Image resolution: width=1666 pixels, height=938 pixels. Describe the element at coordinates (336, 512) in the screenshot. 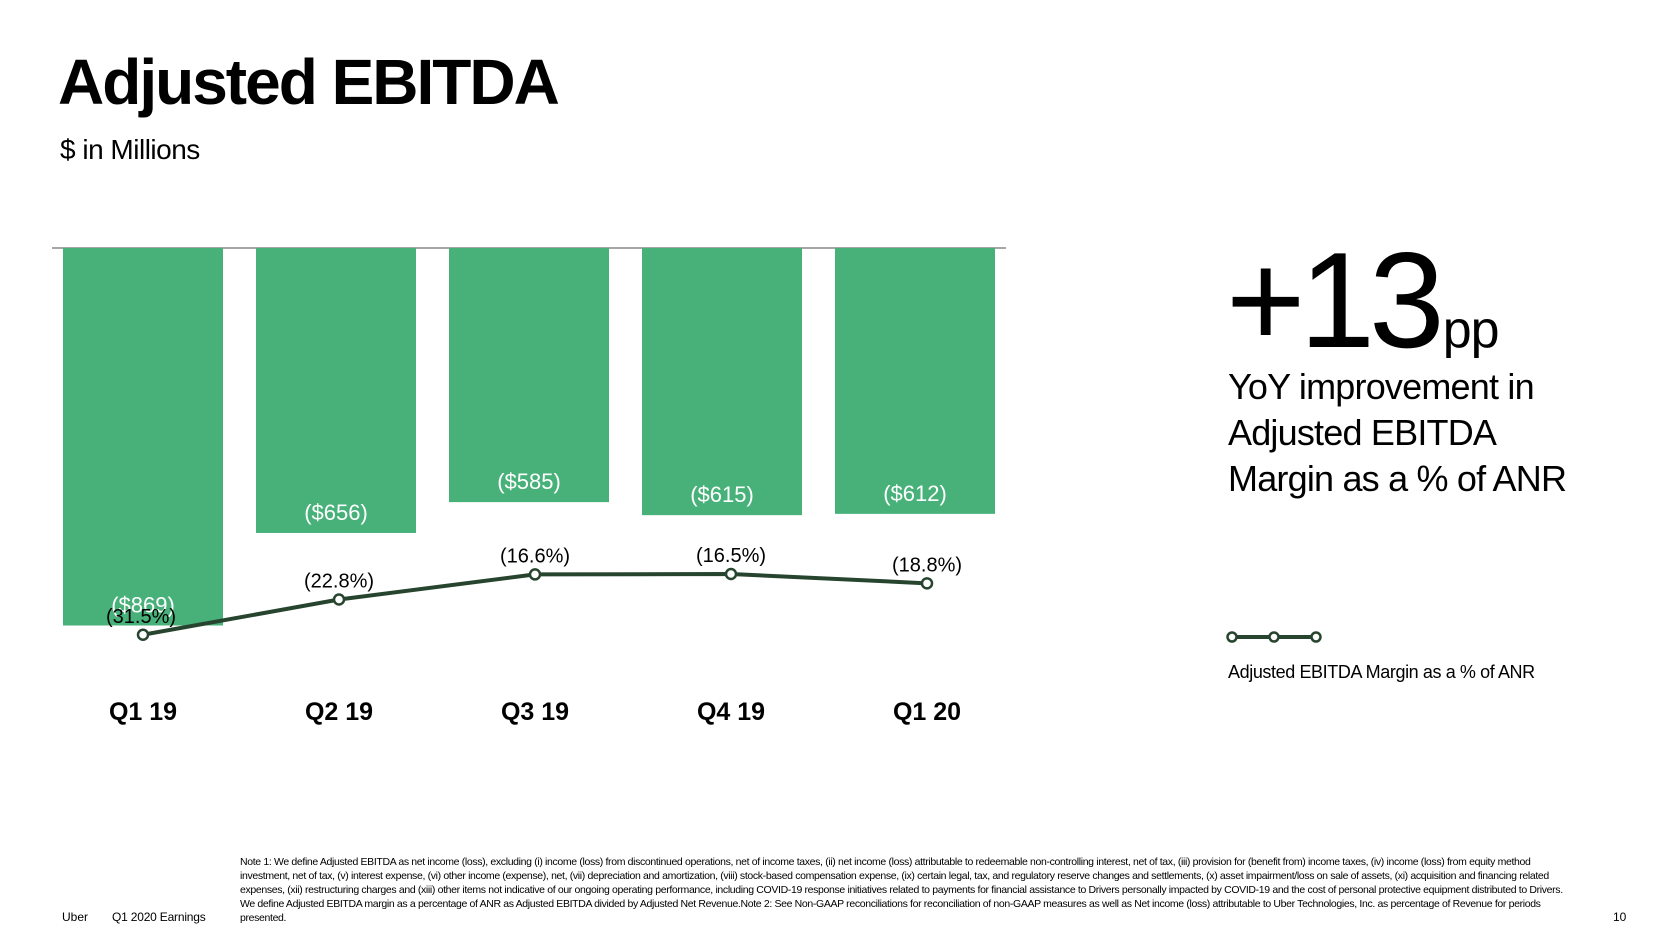

I see `bar-value-label: ($656)` at that location.